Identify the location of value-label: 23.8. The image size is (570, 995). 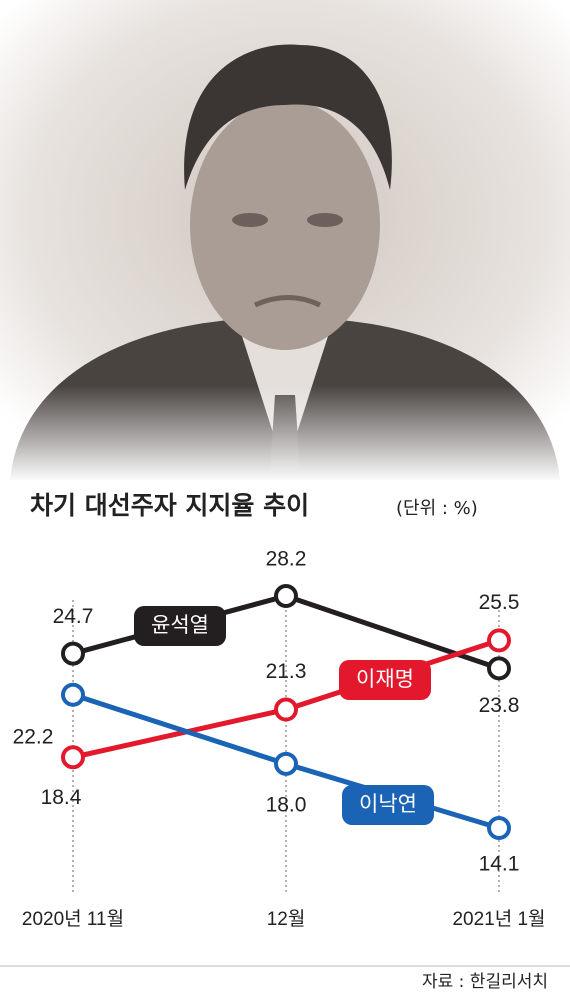
(499, 705).